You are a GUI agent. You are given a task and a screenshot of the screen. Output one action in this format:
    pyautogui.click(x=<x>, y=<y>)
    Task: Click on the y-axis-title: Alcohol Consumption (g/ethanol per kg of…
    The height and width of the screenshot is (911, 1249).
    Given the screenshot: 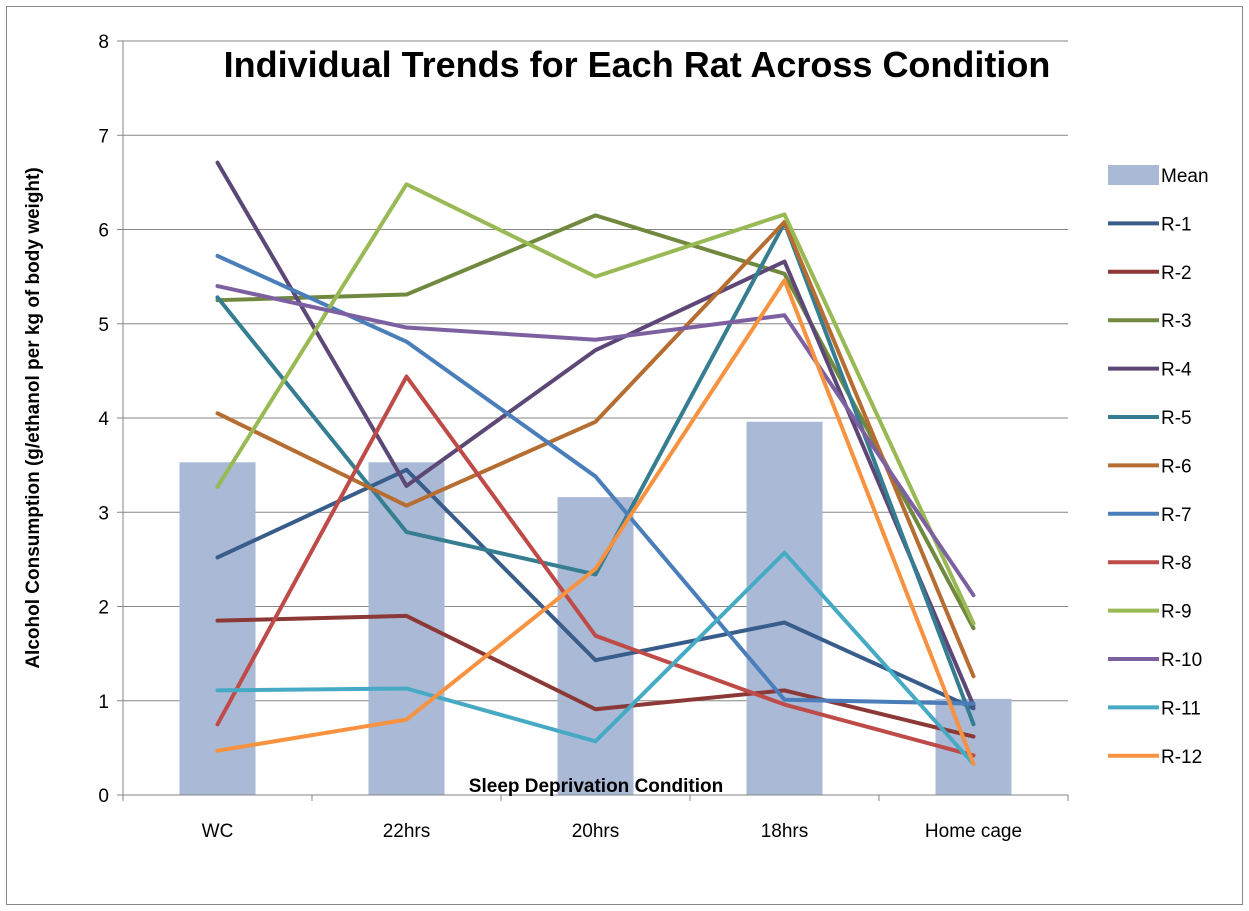 What is the action you would take?
    pyautogui.click(x=33, y=417)
    